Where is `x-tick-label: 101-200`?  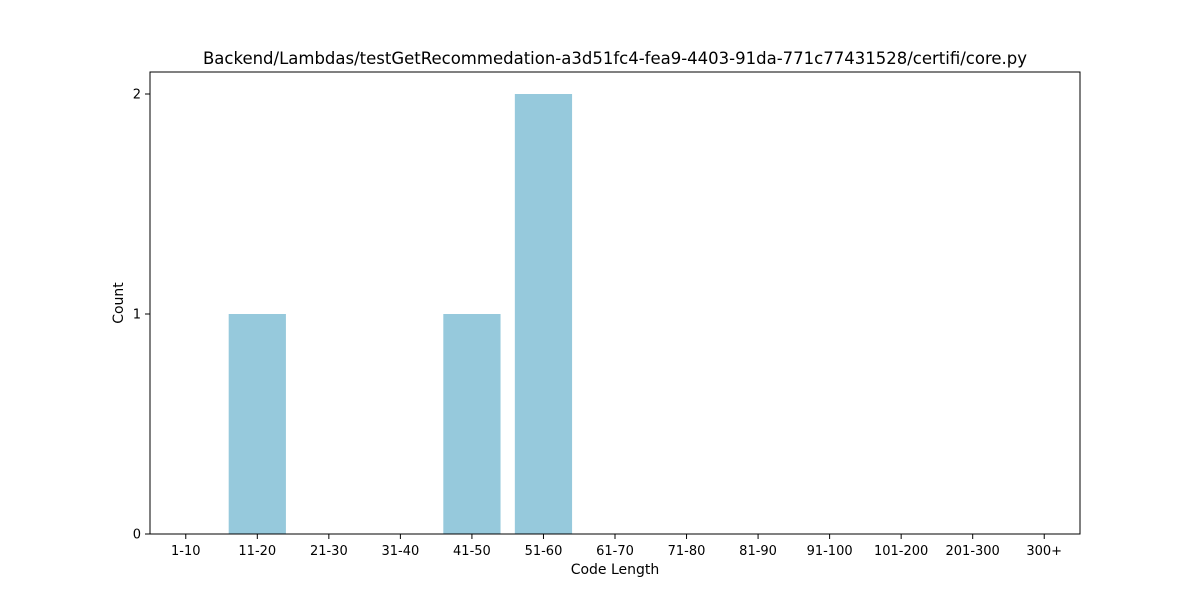
x-tick-label: 101-200 is located at coordinates (901, 551).